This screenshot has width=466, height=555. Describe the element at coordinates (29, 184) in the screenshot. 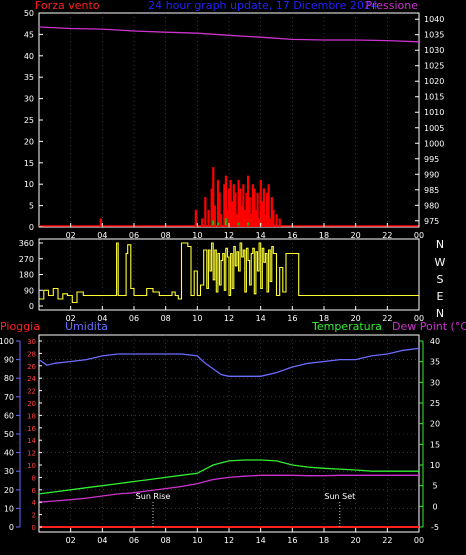

I see `wind-ytick-label: 10` at that location.